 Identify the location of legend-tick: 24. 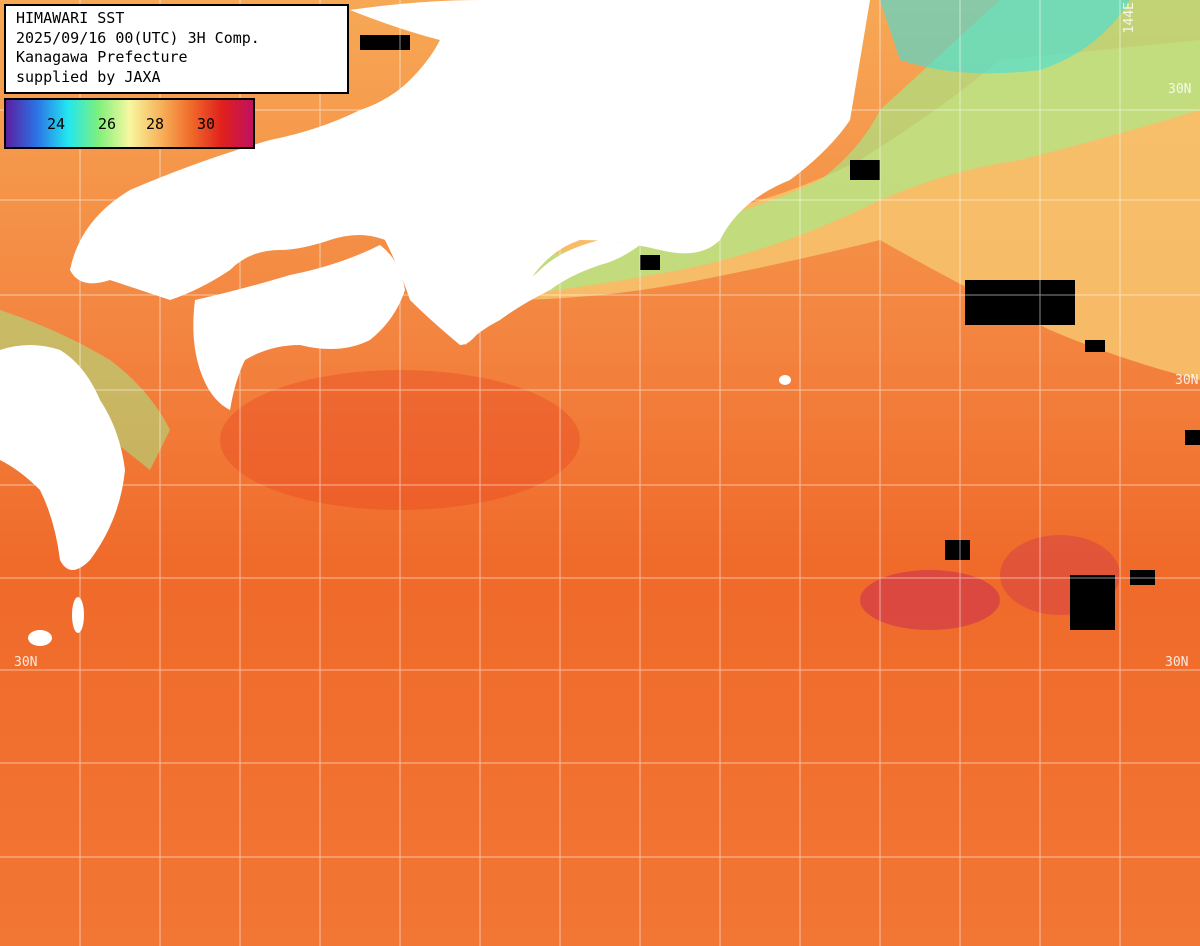
(56, 124).